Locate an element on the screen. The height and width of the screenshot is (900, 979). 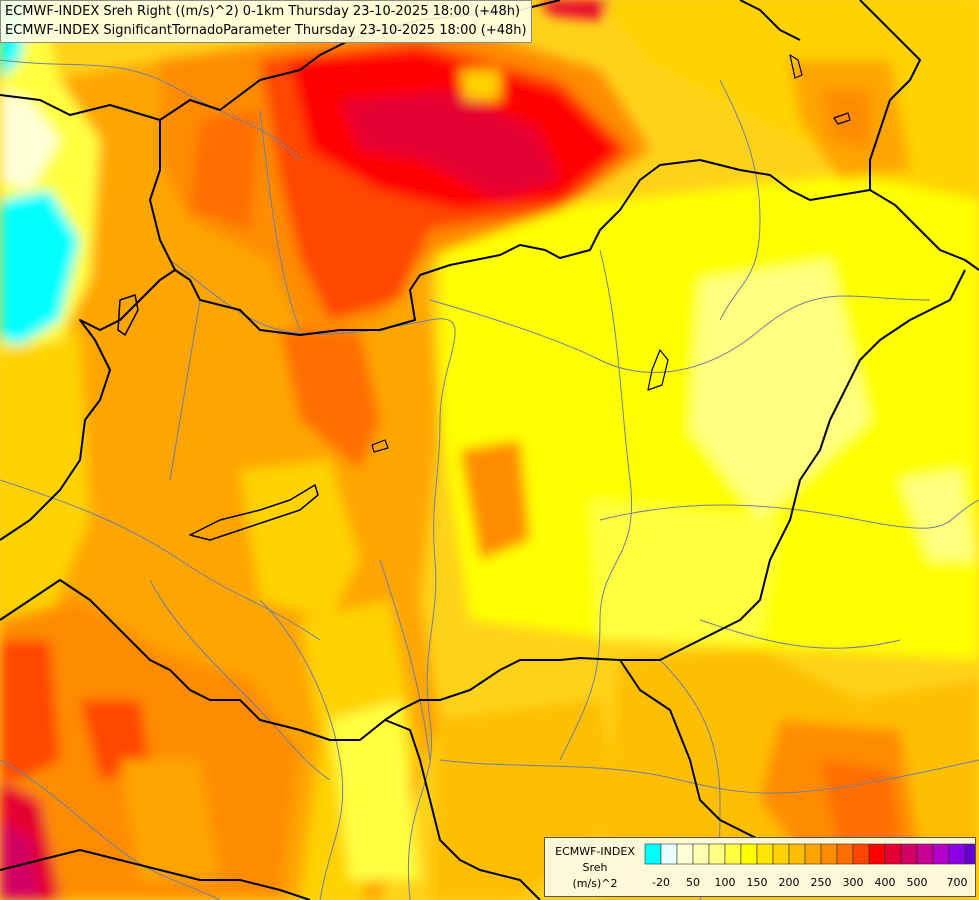
legend-labels: ECMWF-INDEX Sreh (m/s)^2 is located at coordinates (595, 868).